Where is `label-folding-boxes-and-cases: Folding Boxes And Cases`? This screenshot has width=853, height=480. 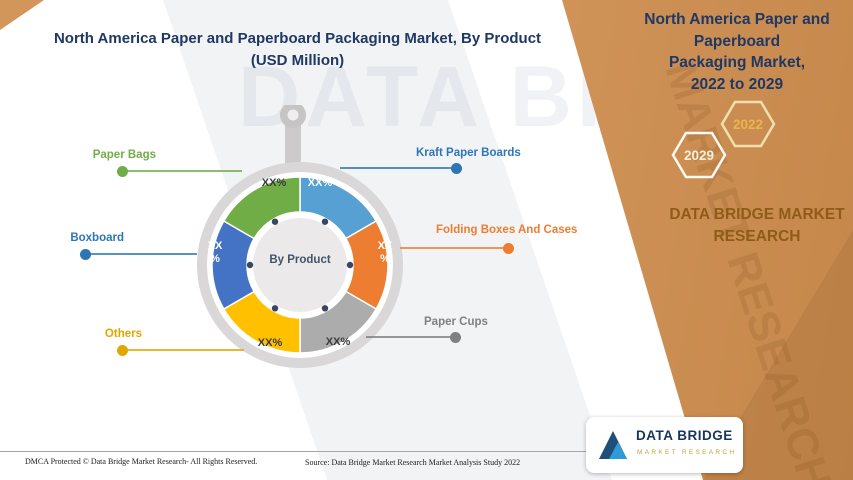 label-folding-boxes-and-cases: Folding Boxes And Cases is located at coordinates (507, 230).